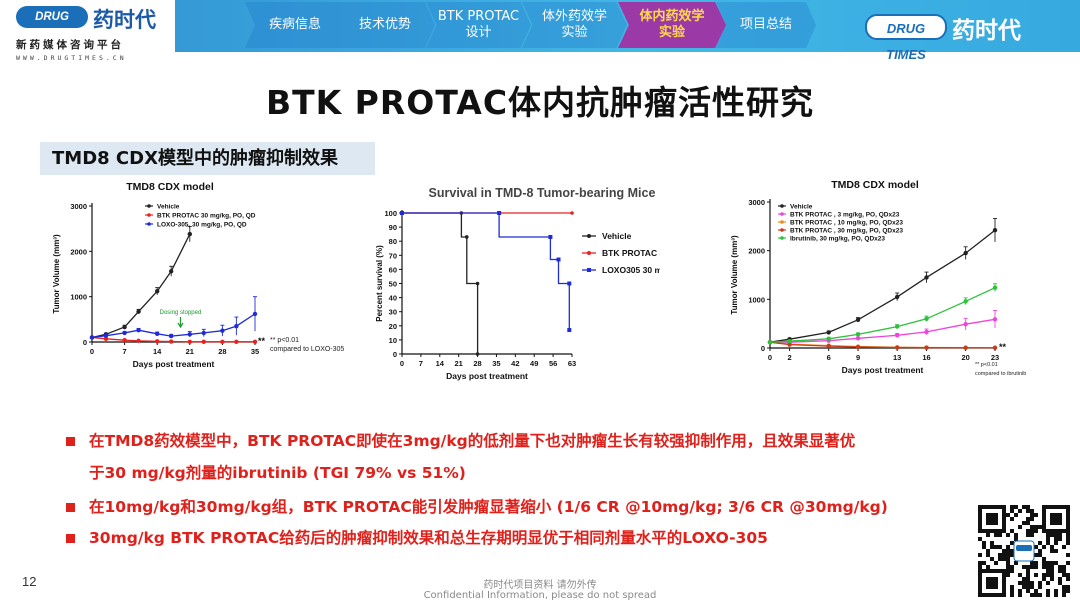  What do you see at coordinates (846, 231) in the screenshot?
I see `legend-label: BTK PROTAC , 30 mg/kg, PO, QDx23` at bounding box center [846, 231].